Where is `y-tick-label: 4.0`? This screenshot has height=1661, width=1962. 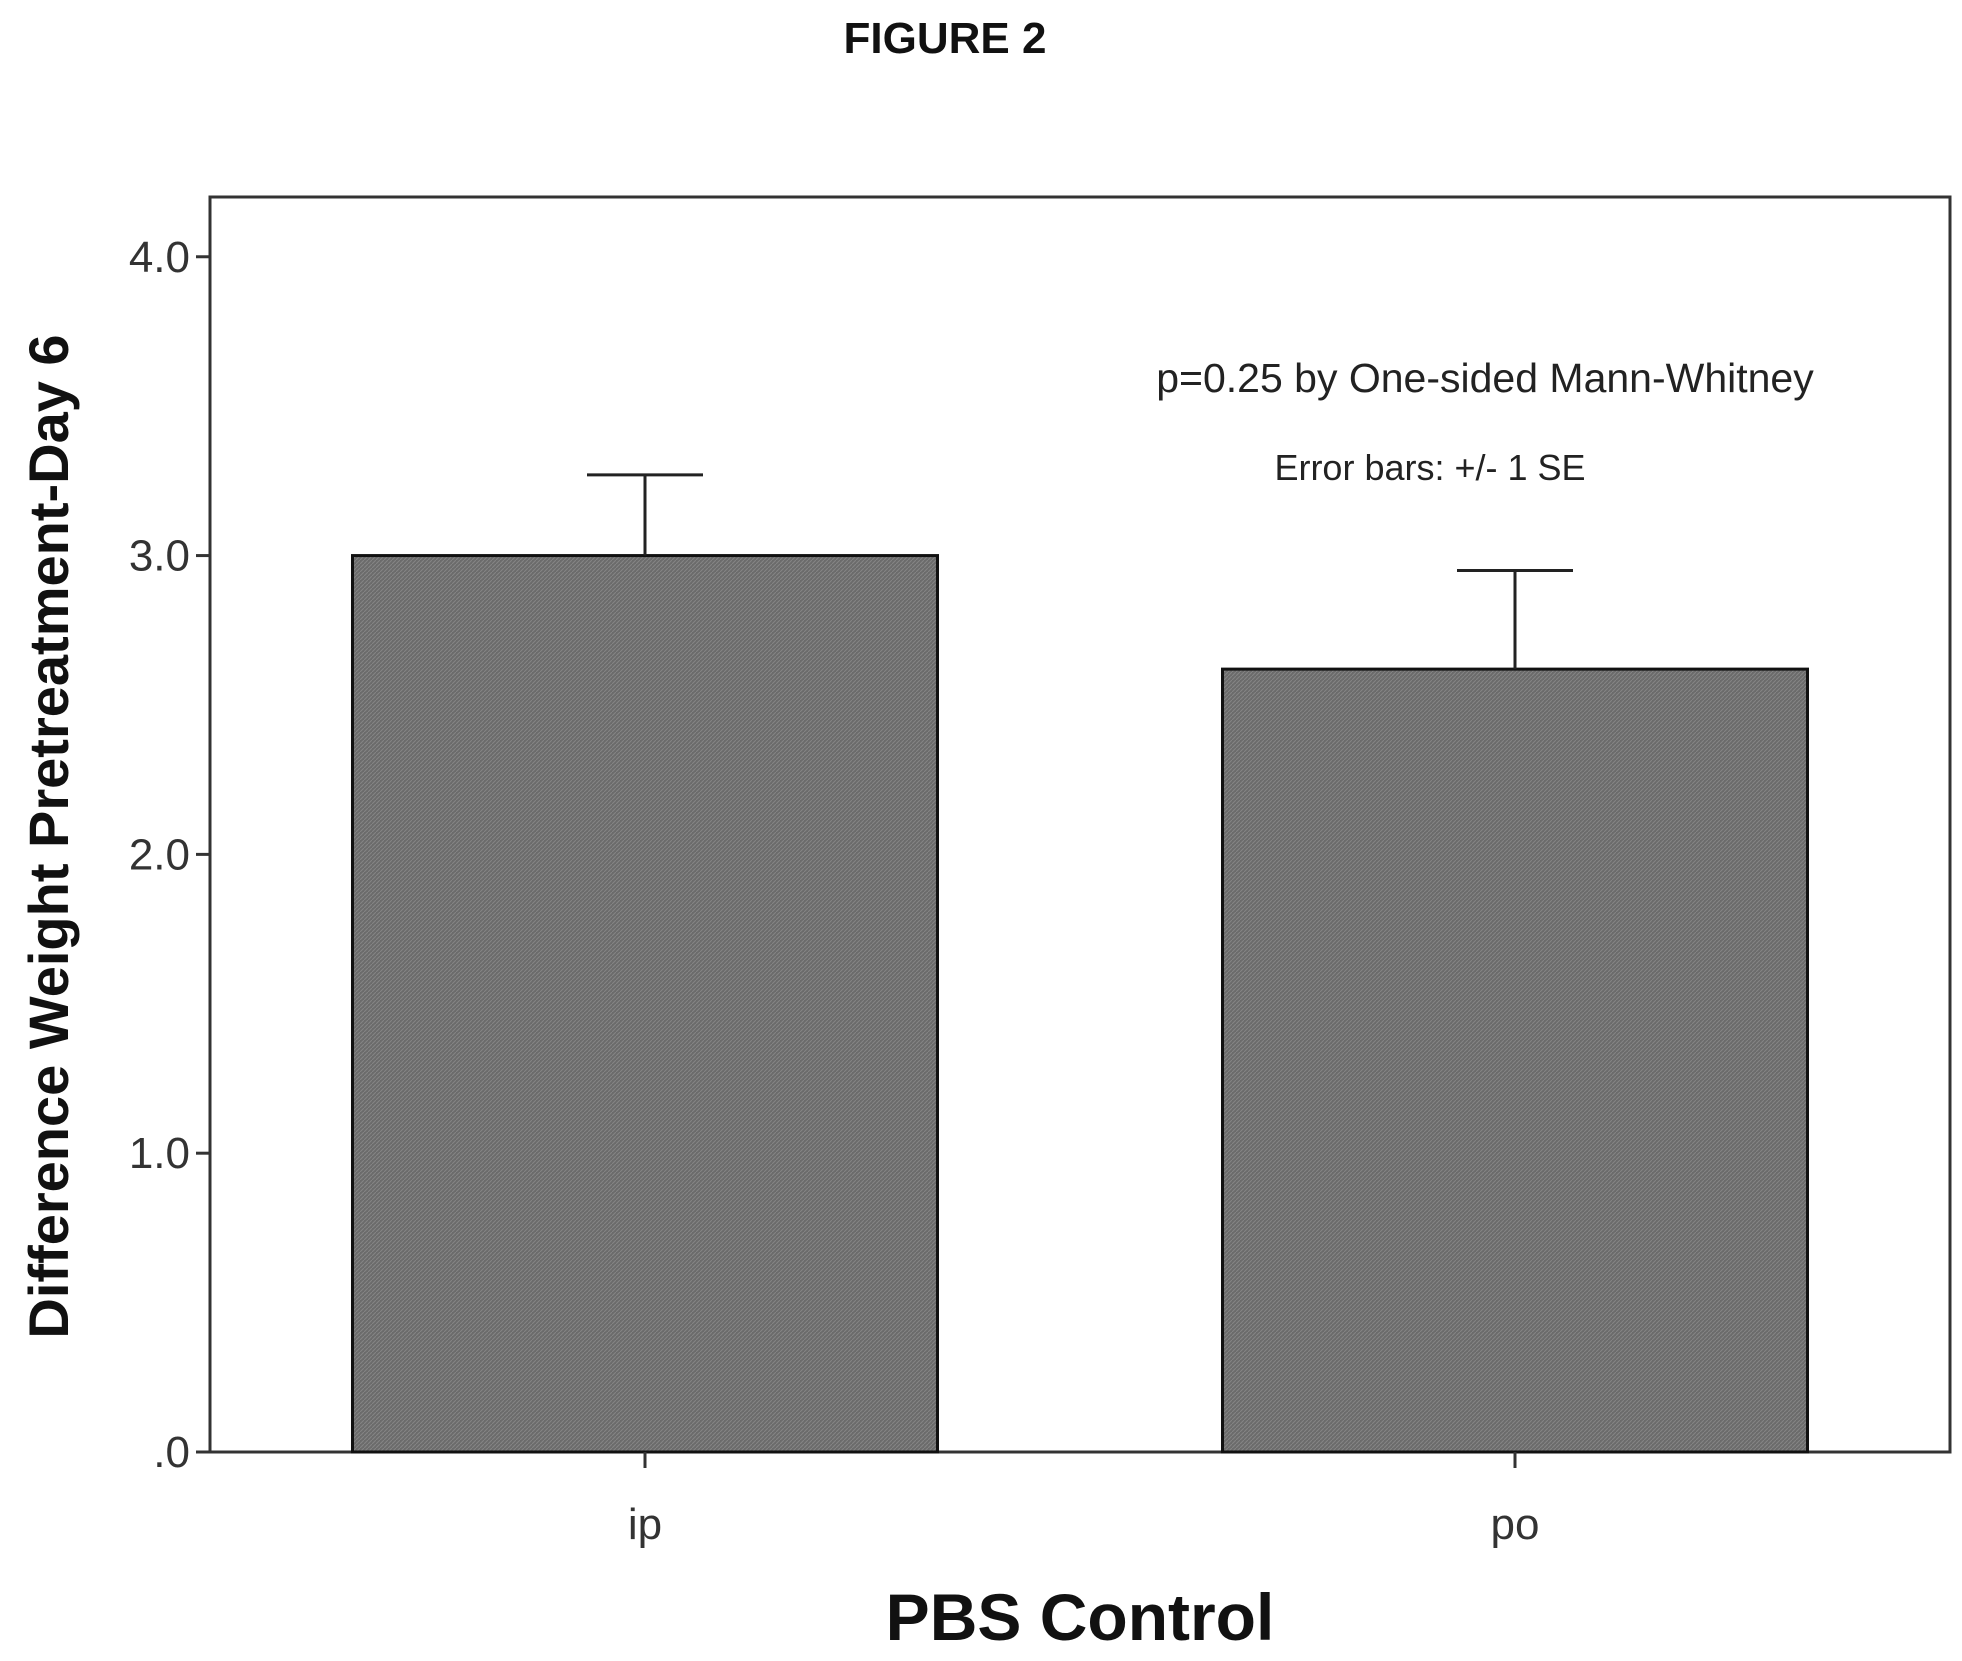 y-tick-label: 4.0 is located at coordinates (159, 257).